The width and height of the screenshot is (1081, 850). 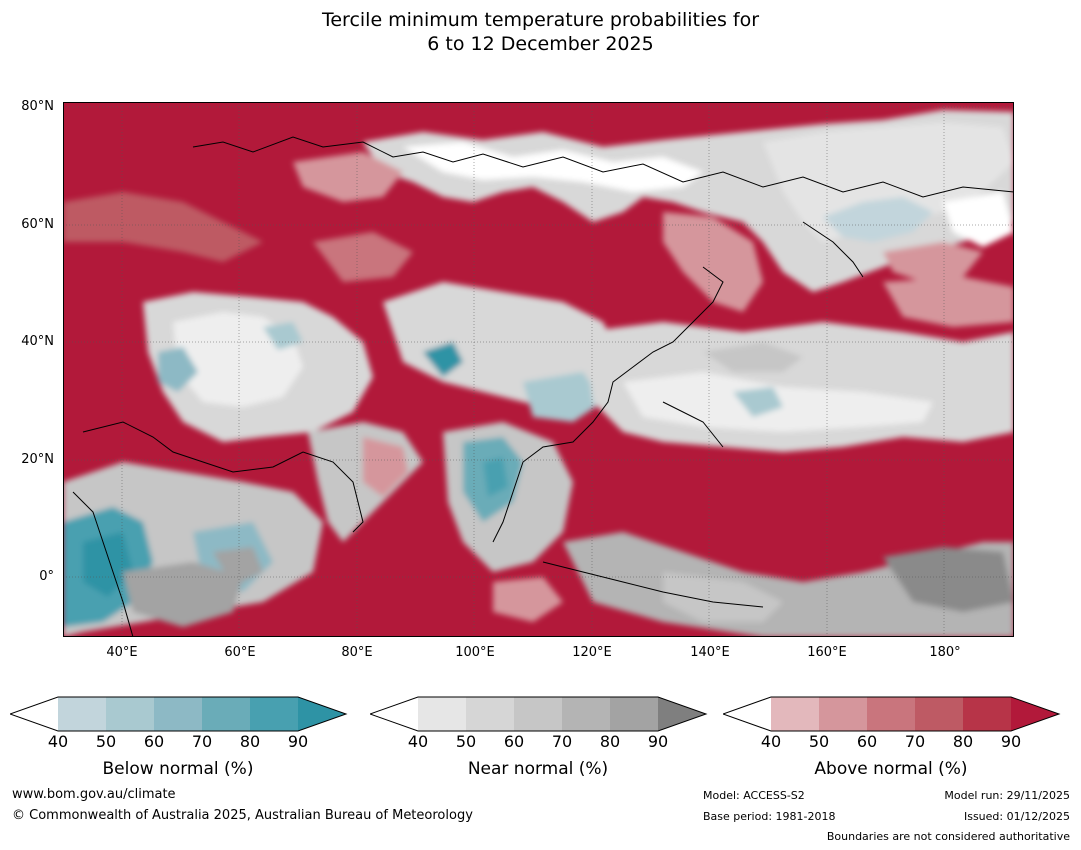 I want to click on below-tick-80: 80, so click(x=250, y=741).